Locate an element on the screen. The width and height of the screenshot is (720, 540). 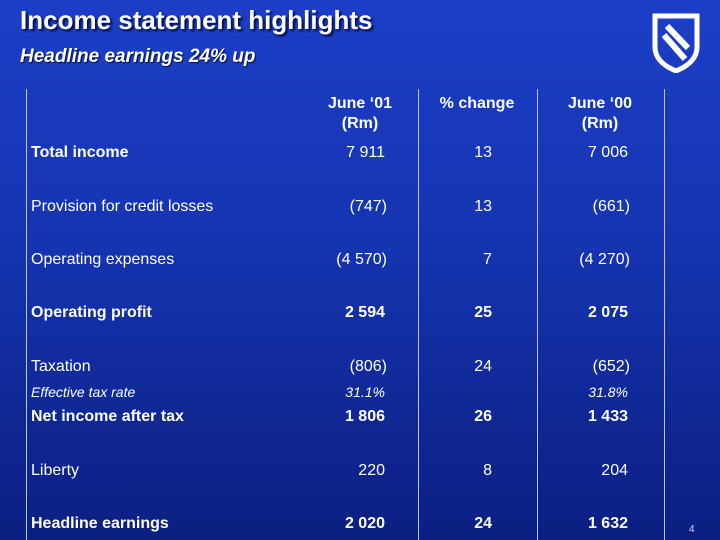
value-june-00: (652) is located at coordinates (611, 366).